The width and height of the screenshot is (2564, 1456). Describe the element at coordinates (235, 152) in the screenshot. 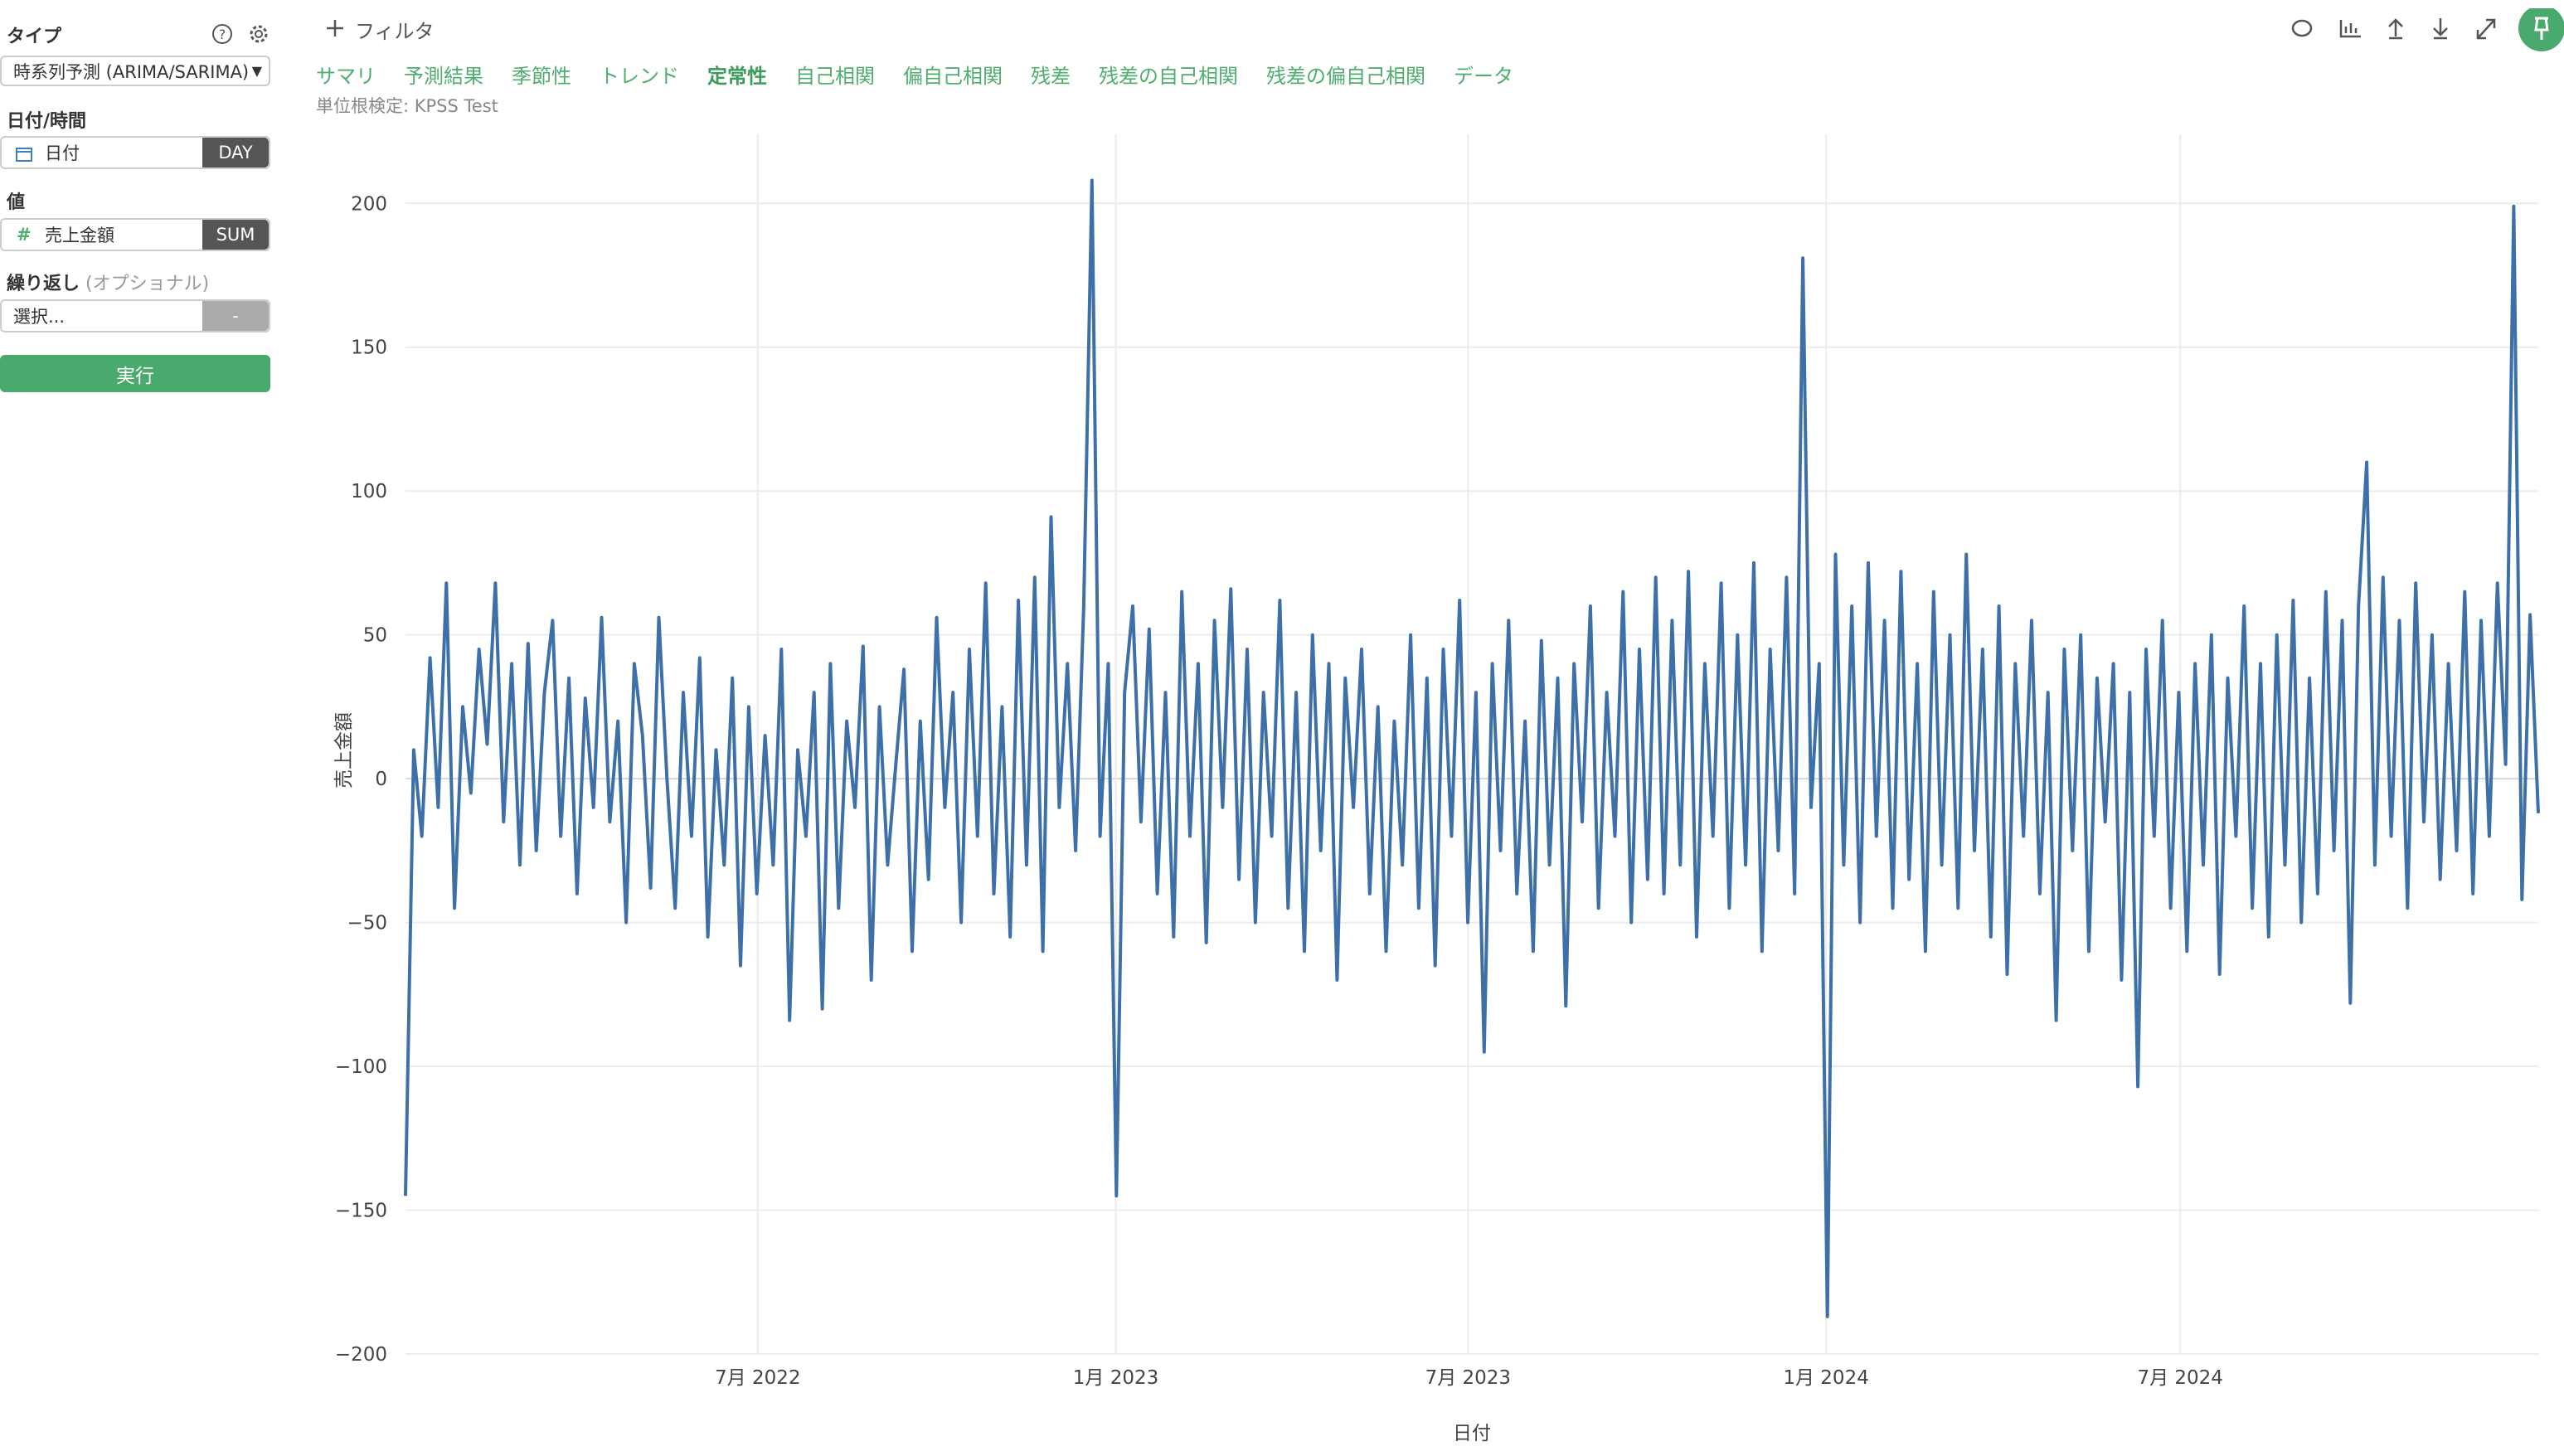

I see `date-unit-button: DAY` at that location.